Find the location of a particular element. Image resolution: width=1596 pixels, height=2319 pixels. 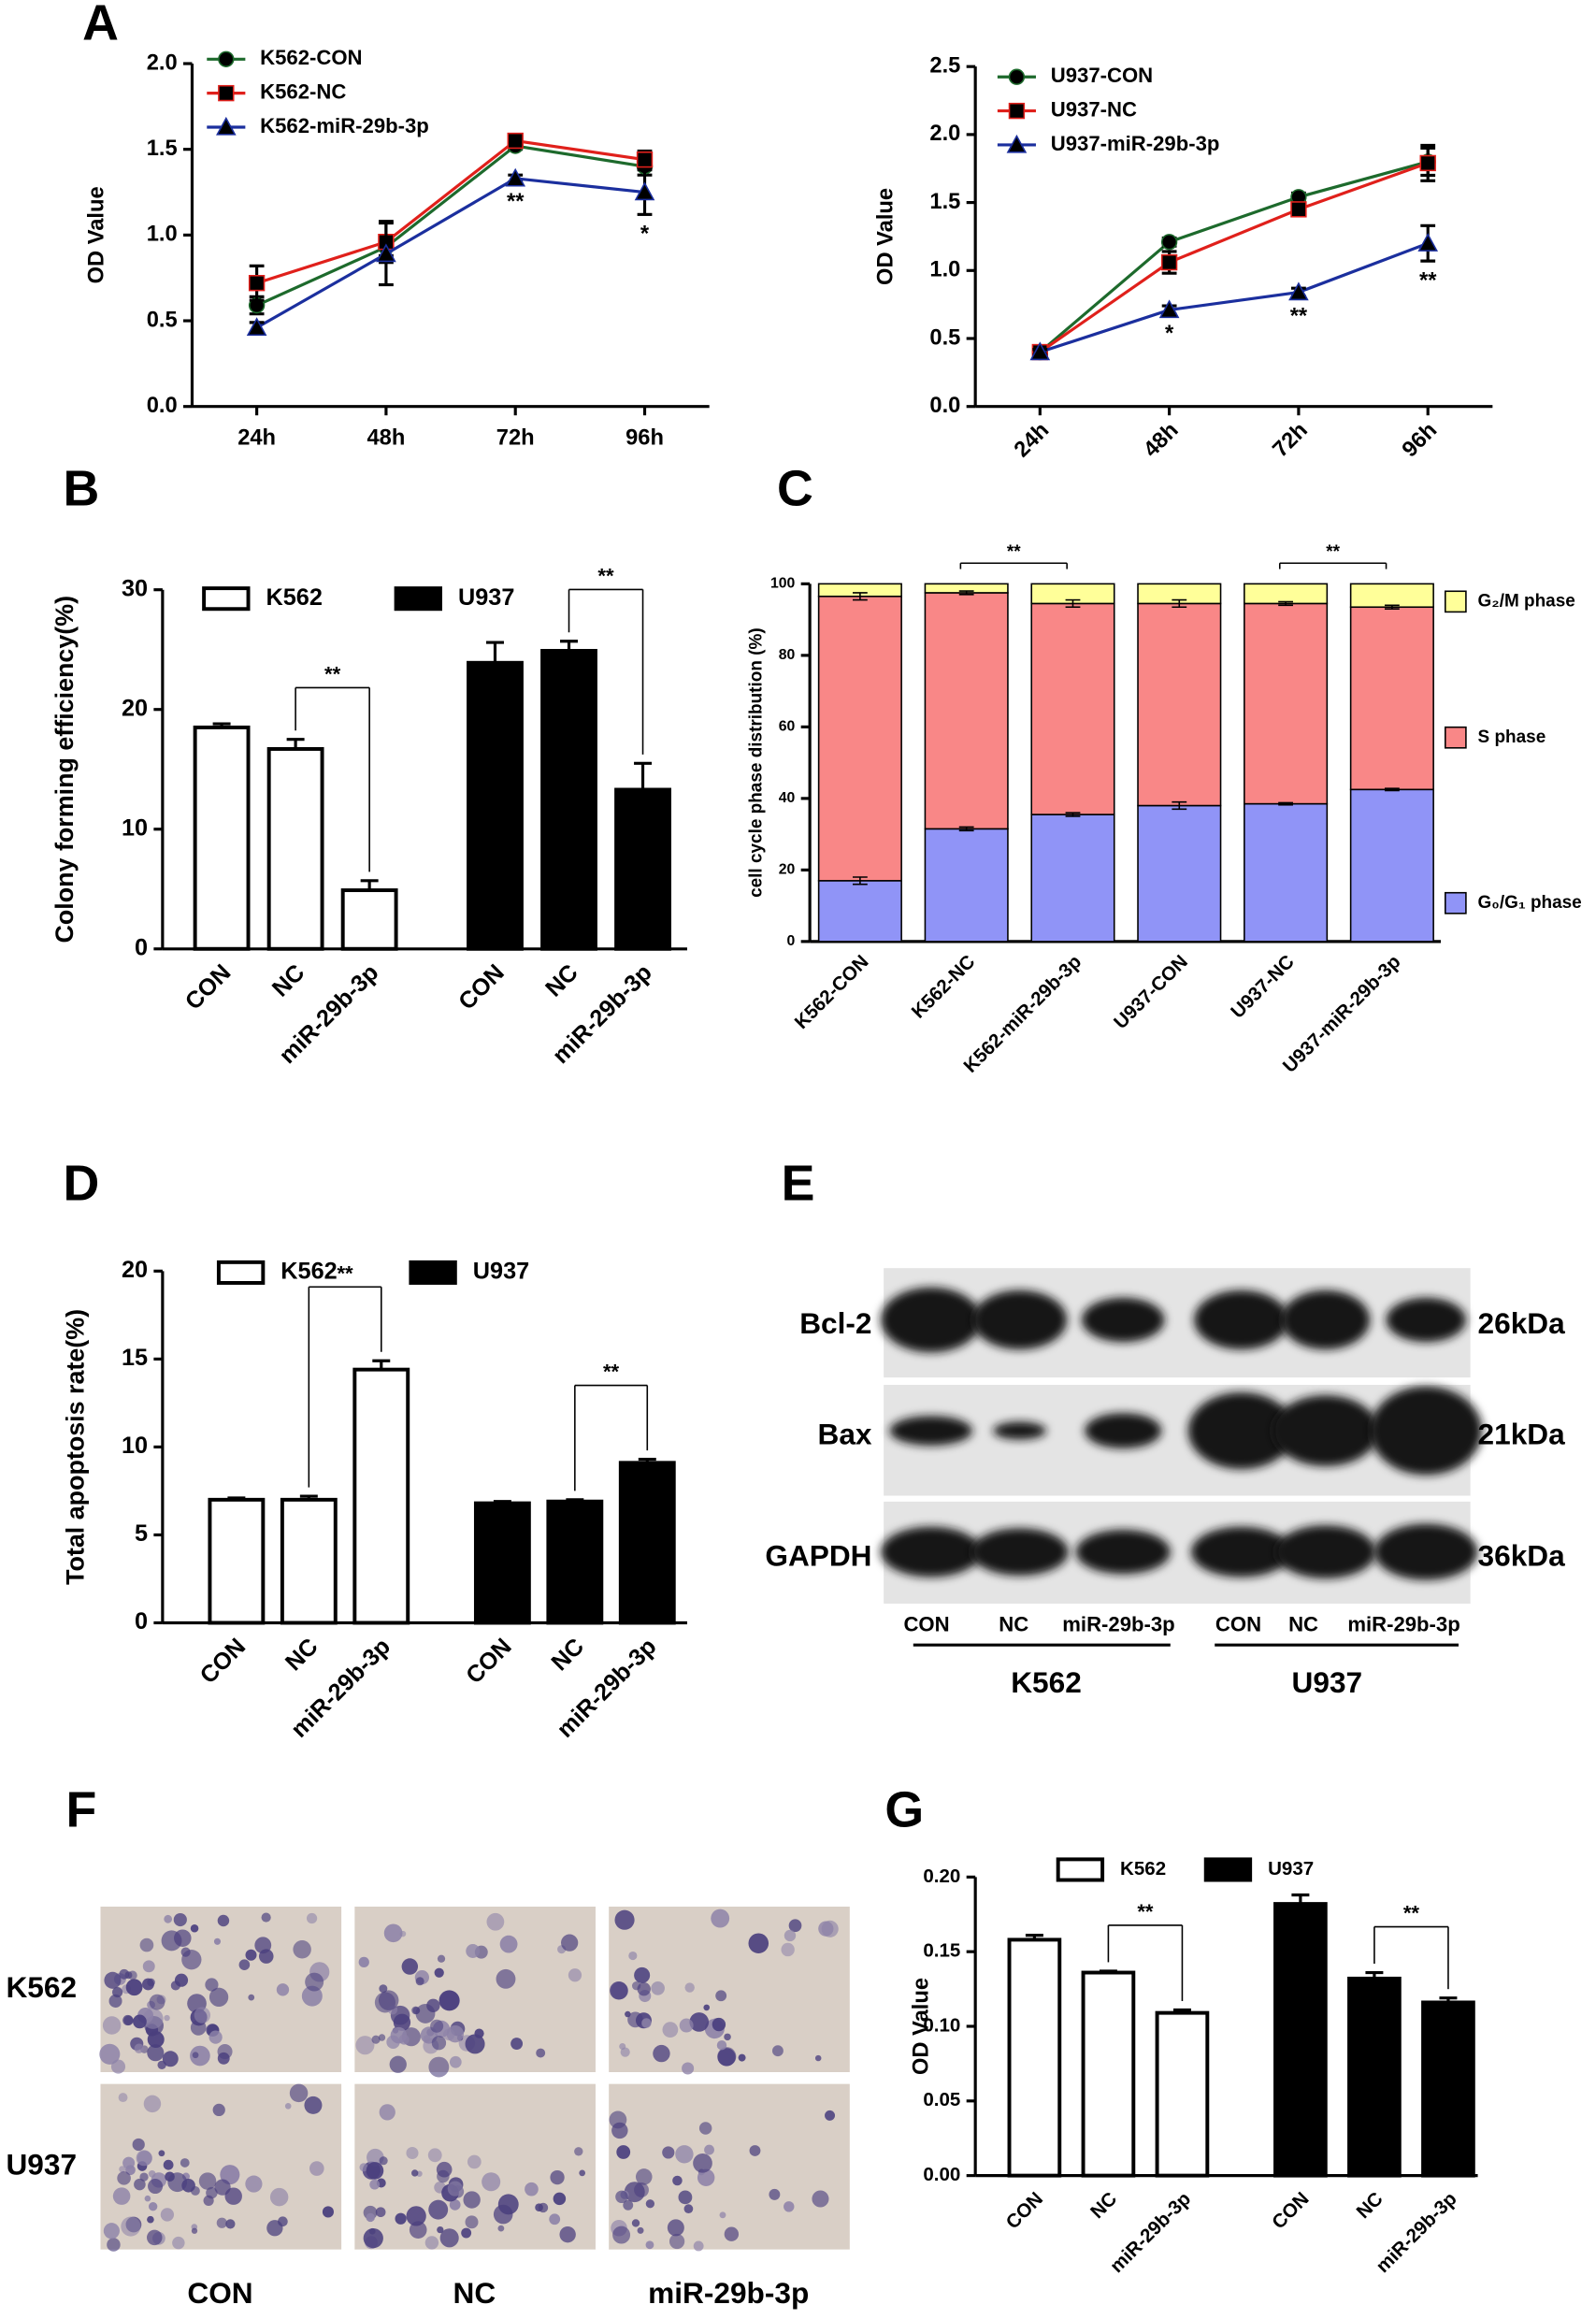

protein-label: Bcl-2 is located at coordinates (835, 1323).